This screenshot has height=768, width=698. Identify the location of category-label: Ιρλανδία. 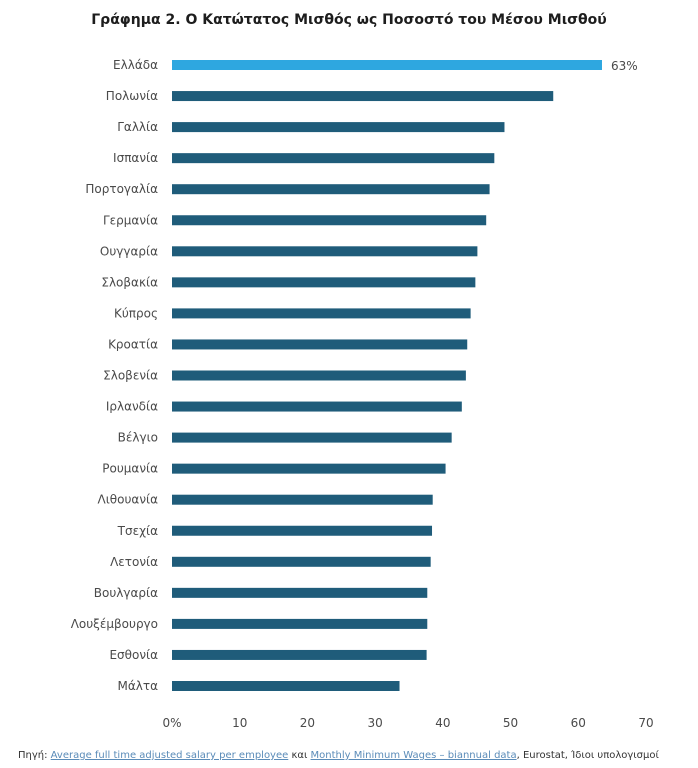
(132, 407).